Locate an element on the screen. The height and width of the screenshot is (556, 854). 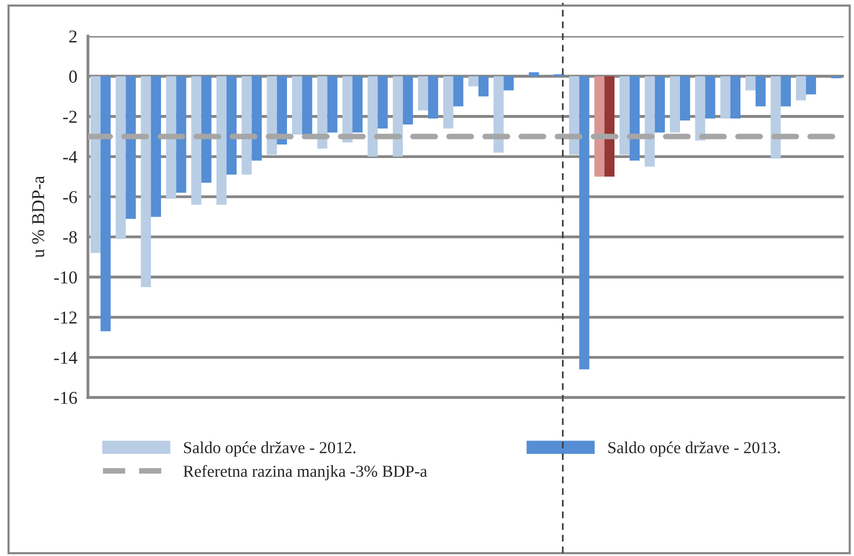
y-axis-title: u % BDP-a is located at coordinates (38, 217).